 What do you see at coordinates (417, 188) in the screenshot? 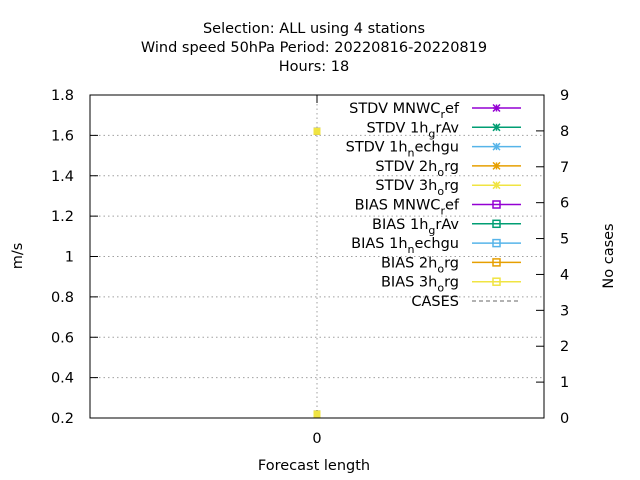
I see `legend-label: STDV 3horg` at bounding box center [417, 188].